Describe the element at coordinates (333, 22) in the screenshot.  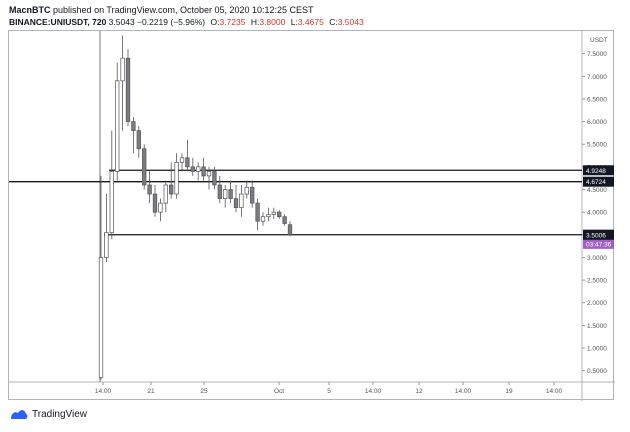
I see `close-label: C:` at that location.